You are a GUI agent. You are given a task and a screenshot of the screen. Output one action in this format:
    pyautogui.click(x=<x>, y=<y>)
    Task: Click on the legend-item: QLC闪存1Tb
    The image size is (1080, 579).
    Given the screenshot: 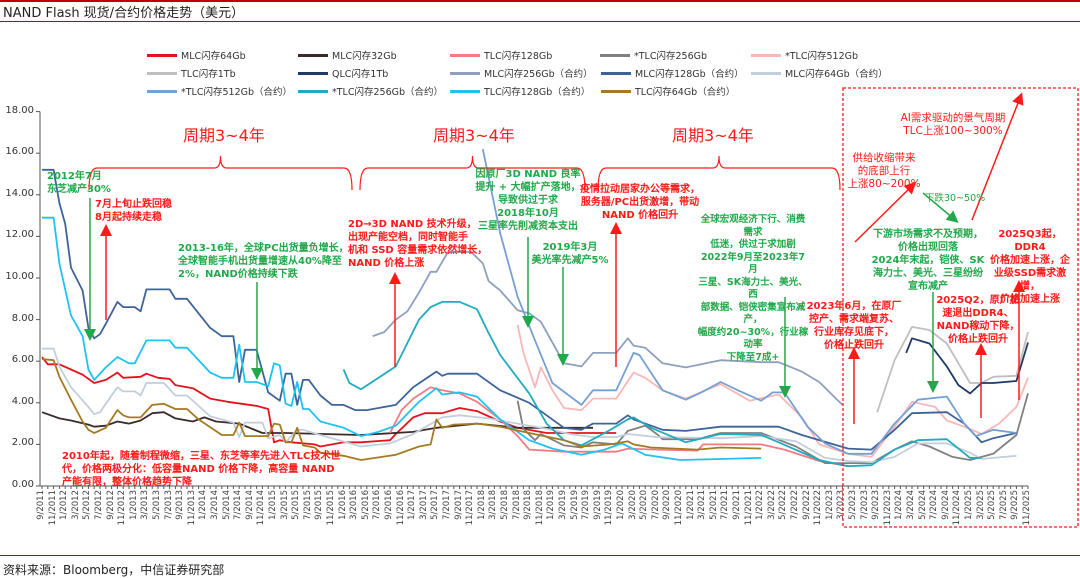 What is the action you would take?
    pyautogui.click(x=343, y=73)
    